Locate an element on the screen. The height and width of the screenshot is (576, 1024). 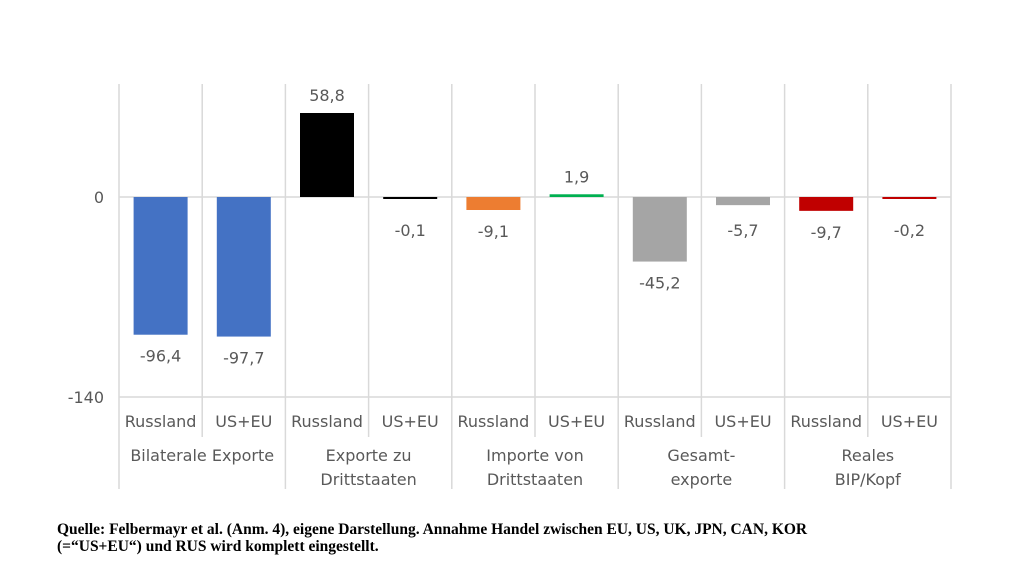
data-label: 1,9 is located at coordinates (576, 176).